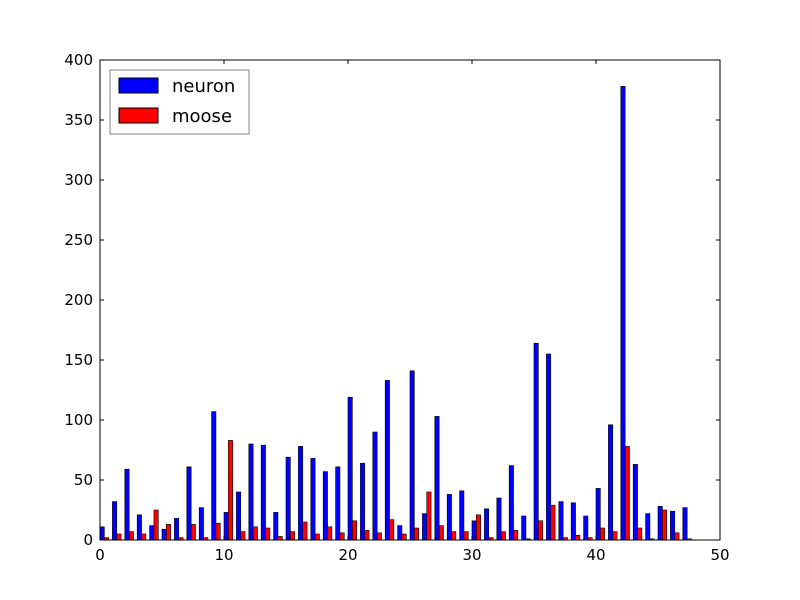 The width and height of the screenshot is (800, 600). Describe the element at coordinates (179, 102) in the screenshot. I see `legend: neuron moose` at that location.